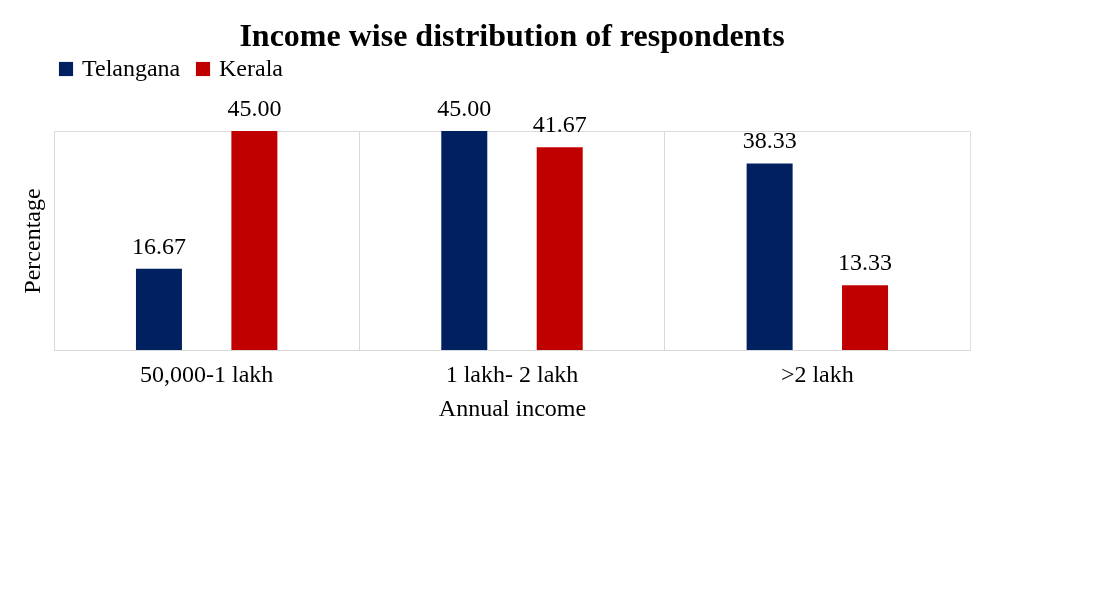 Image resolution: width=1096 pixels, height=594 pixels. Describe the element at coordinates (512, 35) in the screenshot. I see `chart-title: Income wise distribution of respondents` at that location.